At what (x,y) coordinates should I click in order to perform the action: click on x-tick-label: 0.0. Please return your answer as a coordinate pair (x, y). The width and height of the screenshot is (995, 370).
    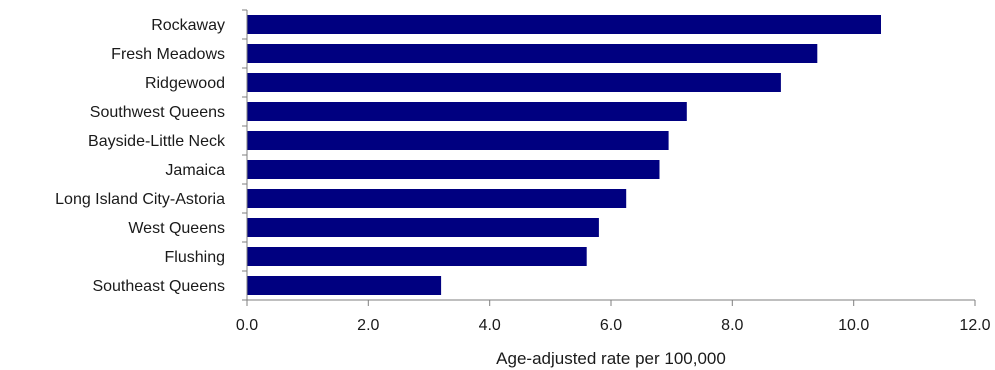
    Looking at the image, I should click on (247, 325).